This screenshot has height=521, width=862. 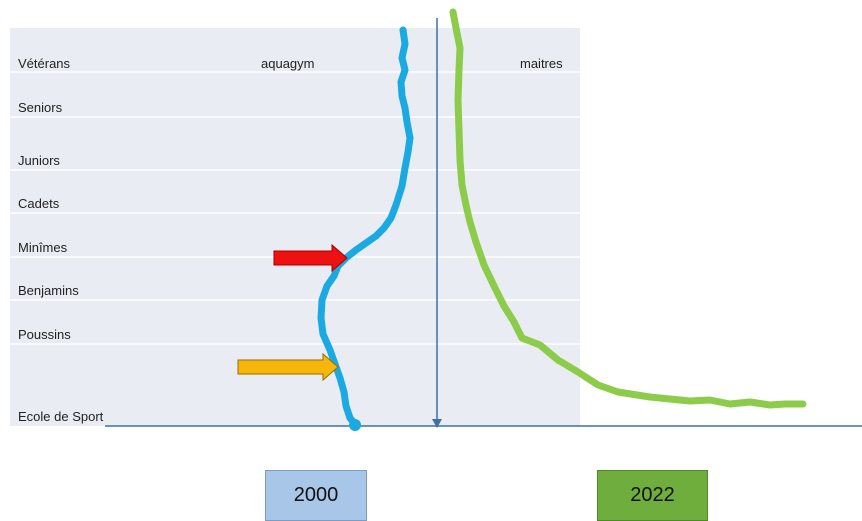 I want to click on divider-arrowhead, so click(x=437, y=423).